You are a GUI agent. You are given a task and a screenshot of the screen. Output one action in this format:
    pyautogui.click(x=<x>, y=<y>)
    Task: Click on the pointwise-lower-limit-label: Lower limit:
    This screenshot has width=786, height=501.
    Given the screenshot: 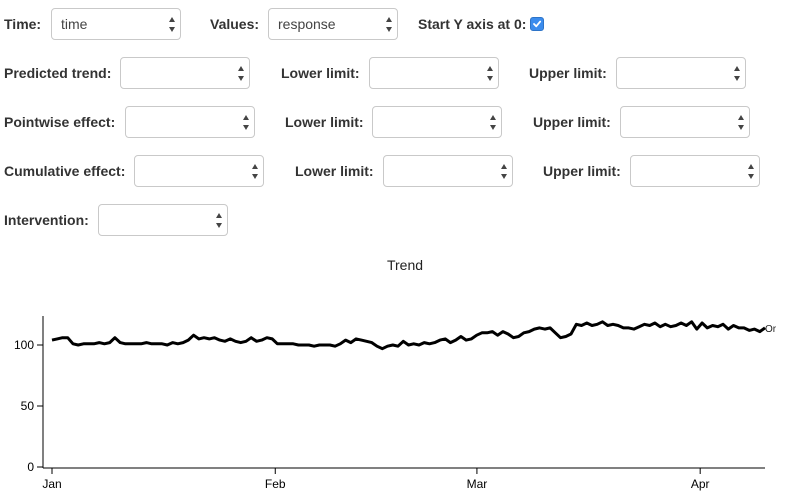 What is the action you would take?
    pyautogui.click(x=324, y=122)
    